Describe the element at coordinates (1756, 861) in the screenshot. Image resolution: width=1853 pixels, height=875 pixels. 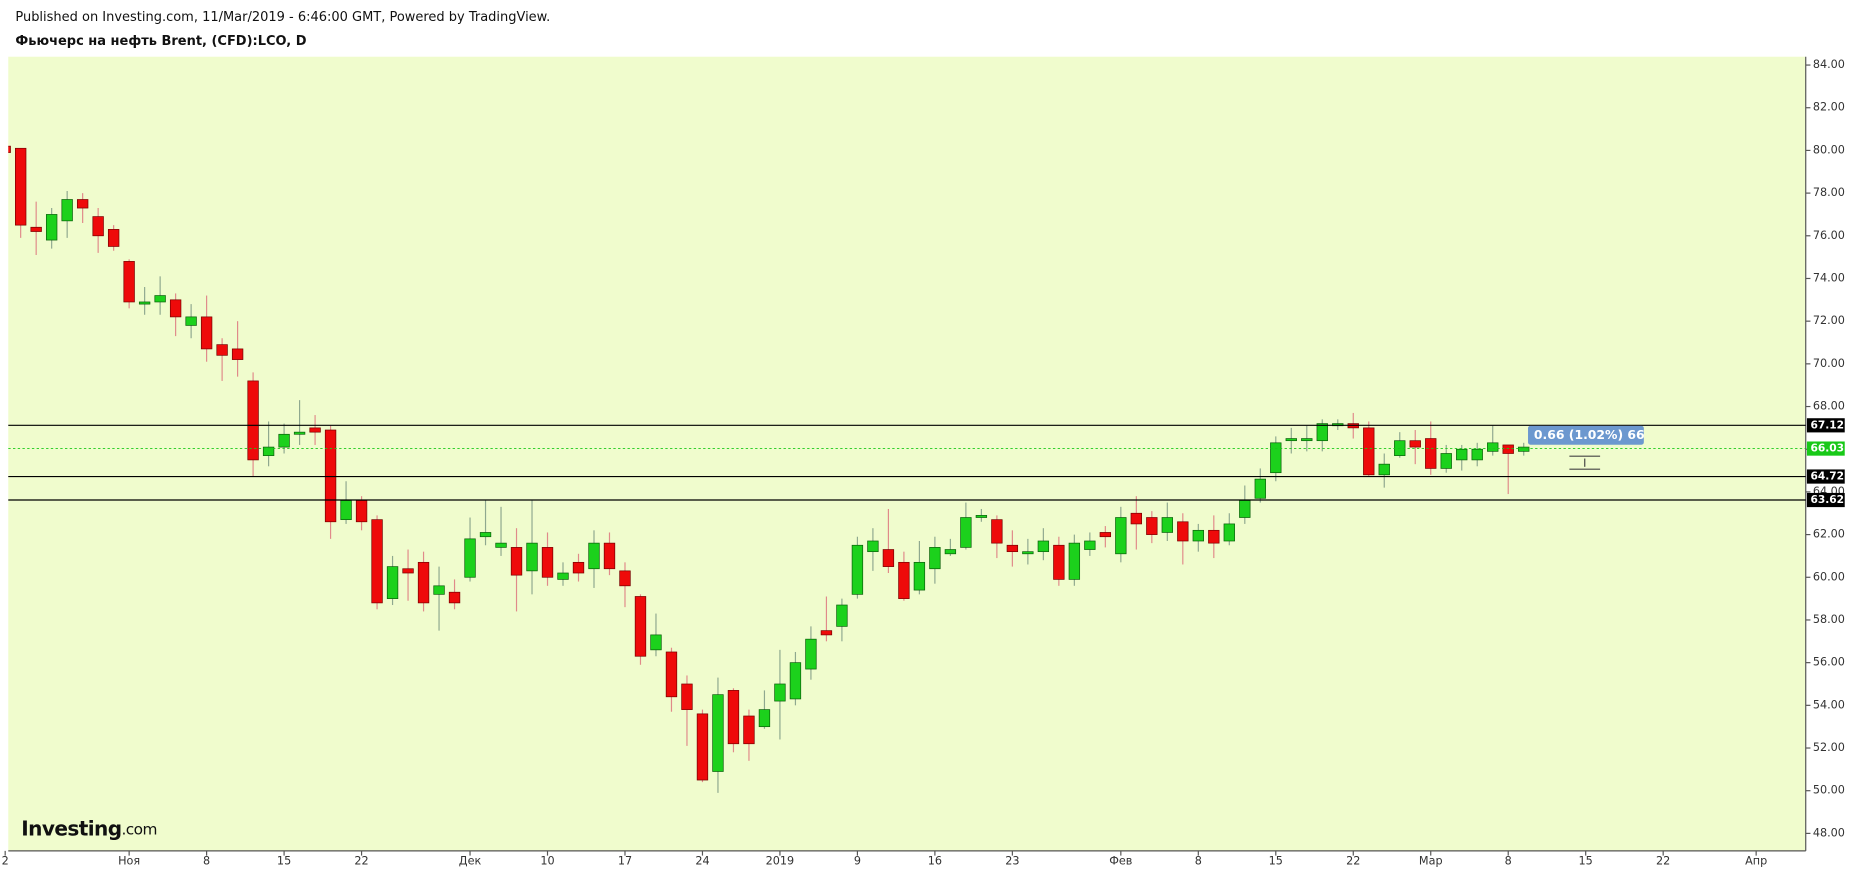
I see `x-tick-label: Апр` at that location.